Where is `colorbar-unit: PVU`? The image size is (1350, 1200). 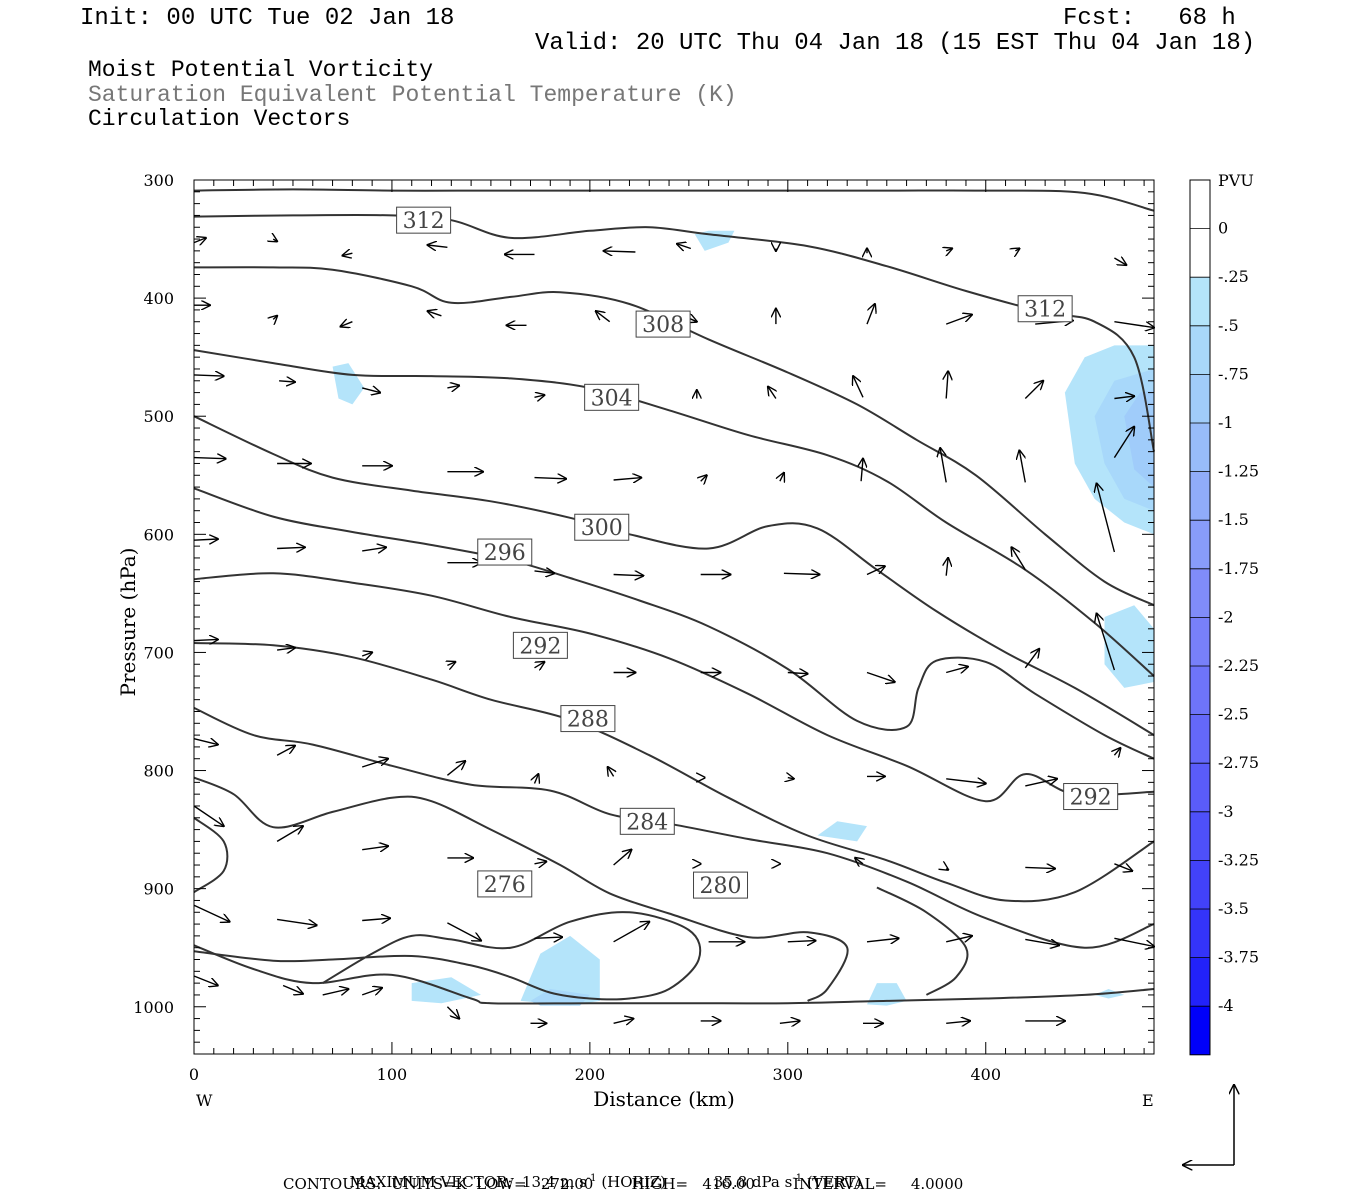 colorbar-unit: PVU is located at coordinates (1236, 180).